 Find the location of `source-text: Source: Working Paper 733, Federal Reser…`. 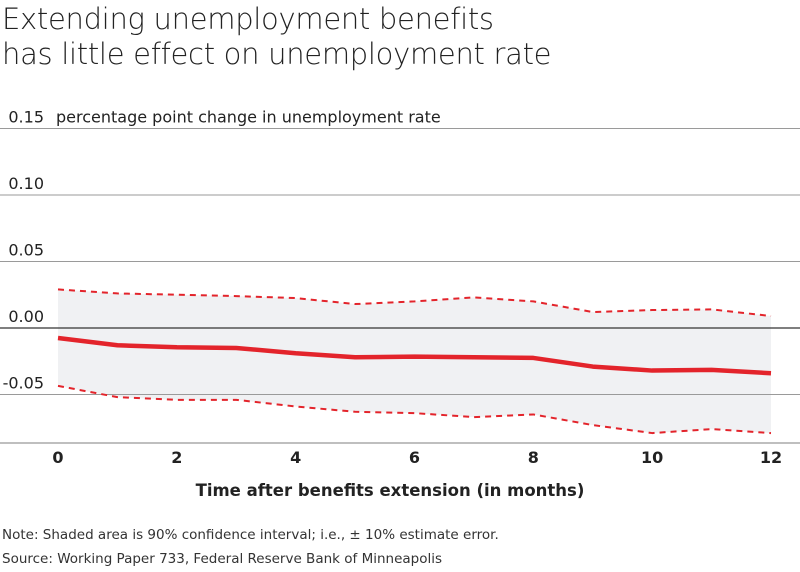

source-text: Source: Working Paper 733, Federal Reser… is located at coordinates (222, 559).